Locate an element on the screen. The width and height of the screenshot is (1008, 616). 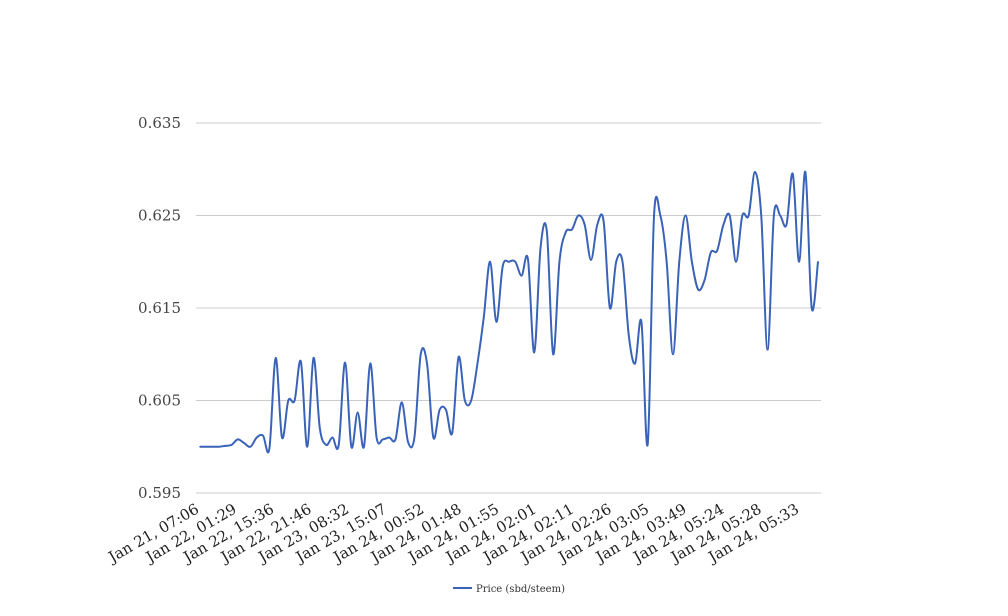
y-tick-label: 0.605 is located at coordinates (159, 401).